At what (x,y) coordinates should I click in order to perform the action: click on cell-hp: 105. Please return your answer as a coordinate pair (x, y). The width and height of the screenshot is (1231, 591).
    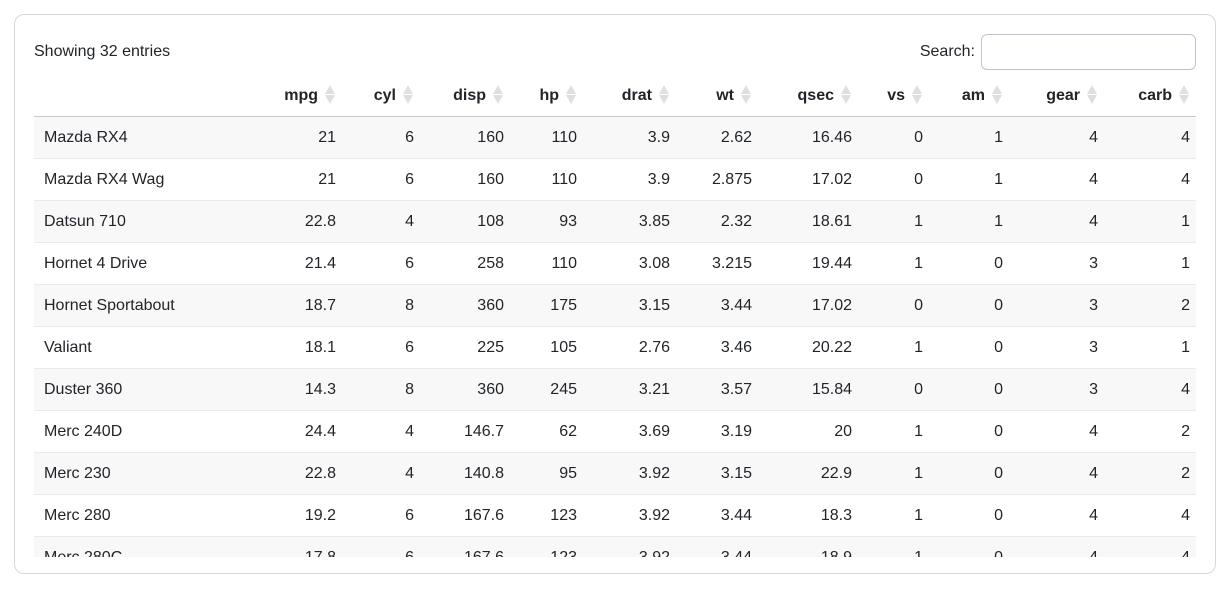
    Looking at the image, I should click on (546, 347).